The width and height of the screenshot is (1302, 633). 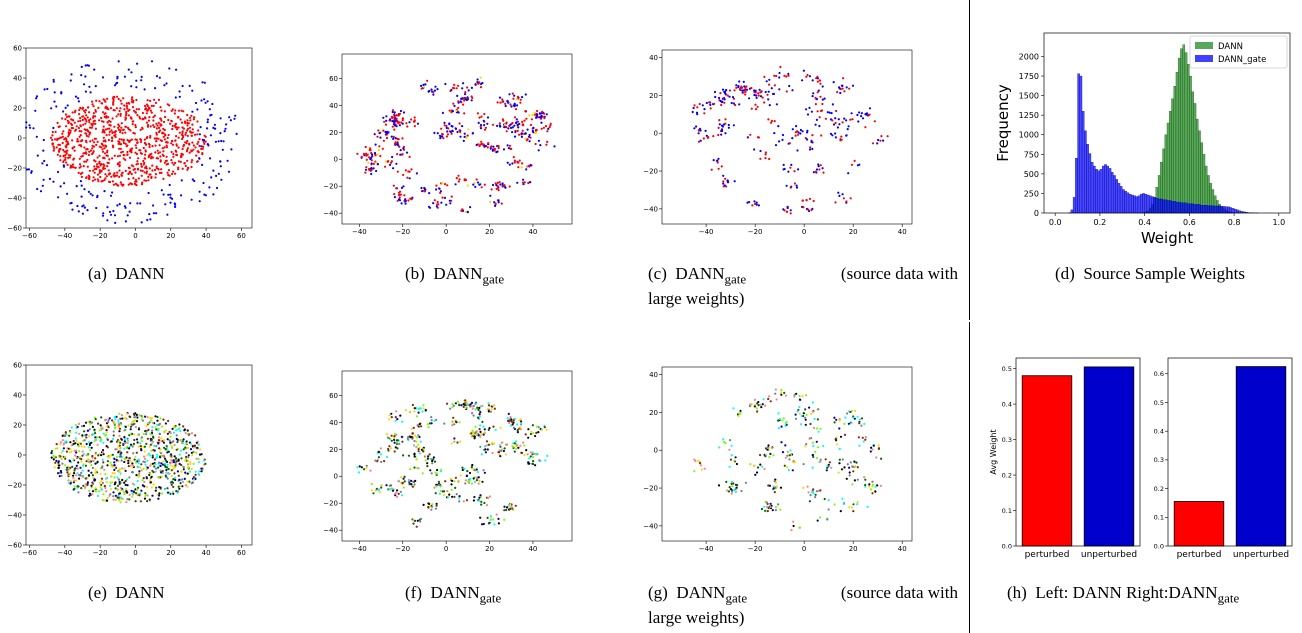 What do you see at coordinates (17, 49) in the screenshot?
I see `y-tick-label: 60` at bounding box center [17, 49].